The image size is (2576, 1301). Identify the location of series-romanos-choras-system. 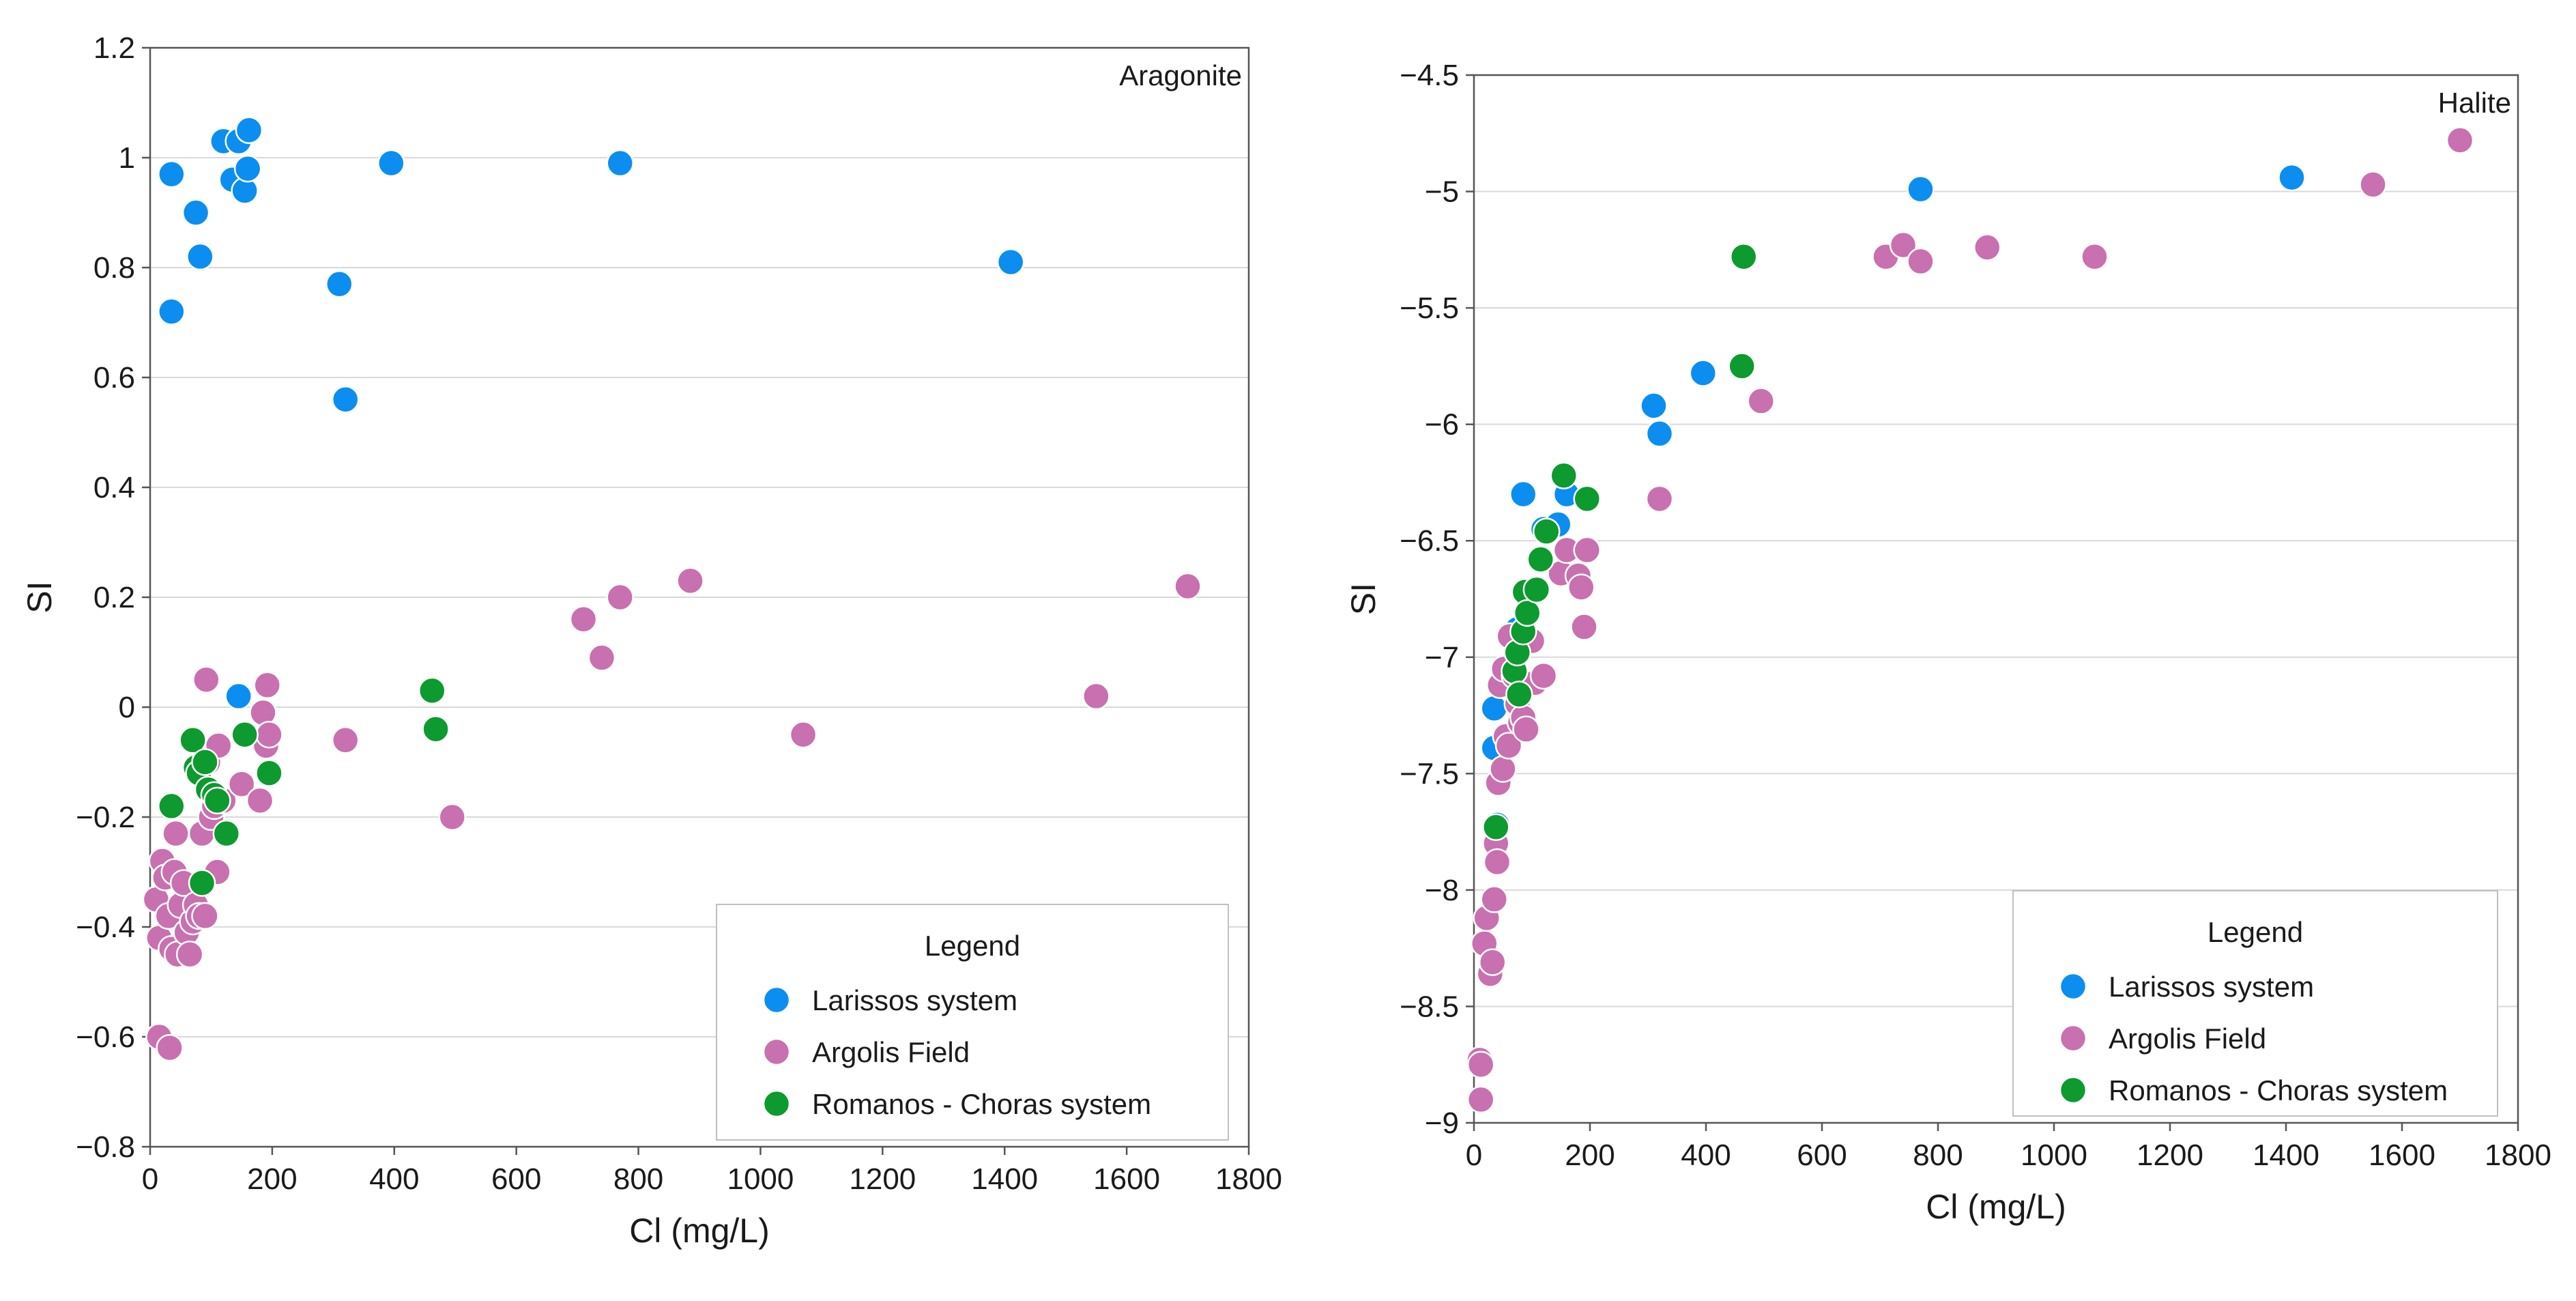
(304, 786).